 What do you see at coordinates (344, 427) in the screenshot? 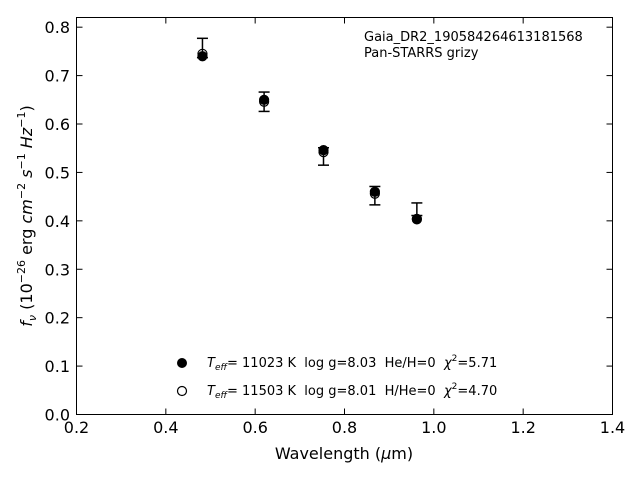
I see `x-tick-label: 0.8` at bounding box center [344, 427].